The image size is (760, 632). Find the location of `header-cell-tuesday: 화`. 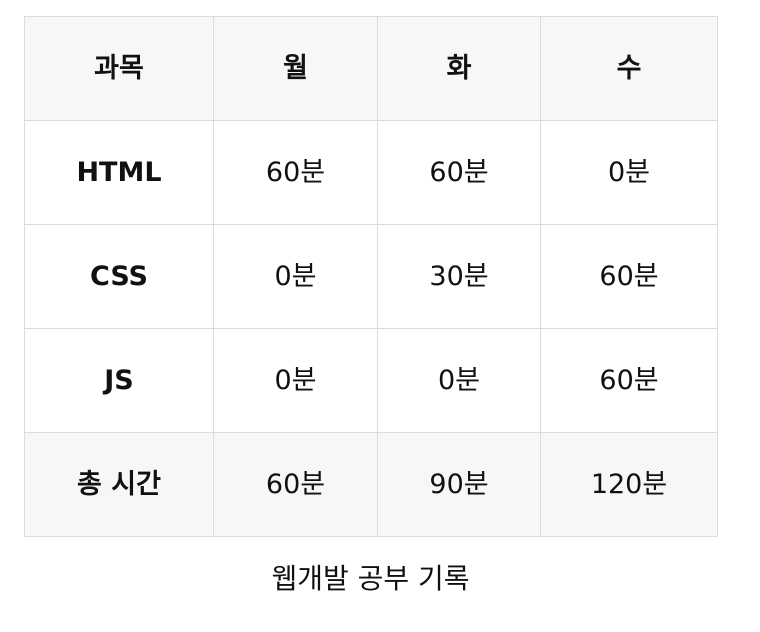

header-cell-tuesday: 화 is located at coordinates (459, 68).